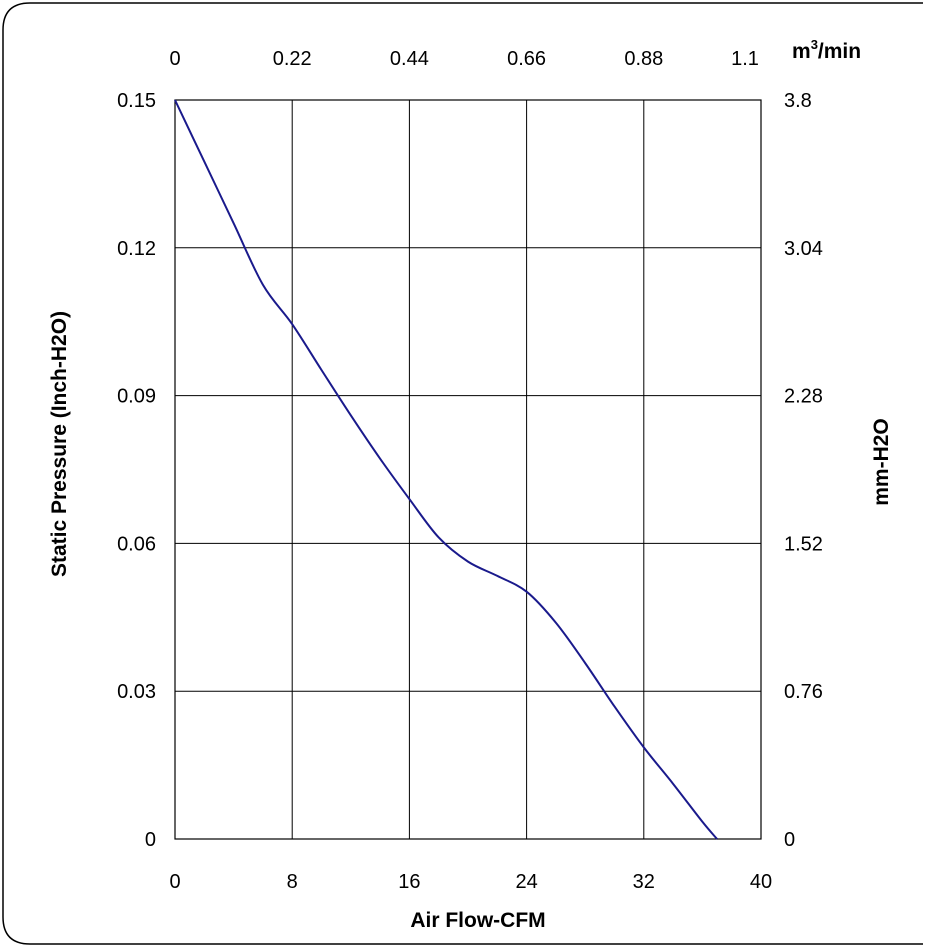 The width and height of the screenshot is (925, 947). Describe the element at coordinates (150, 840) in the screenshot. I see `y-tick-label: 0` at that location.